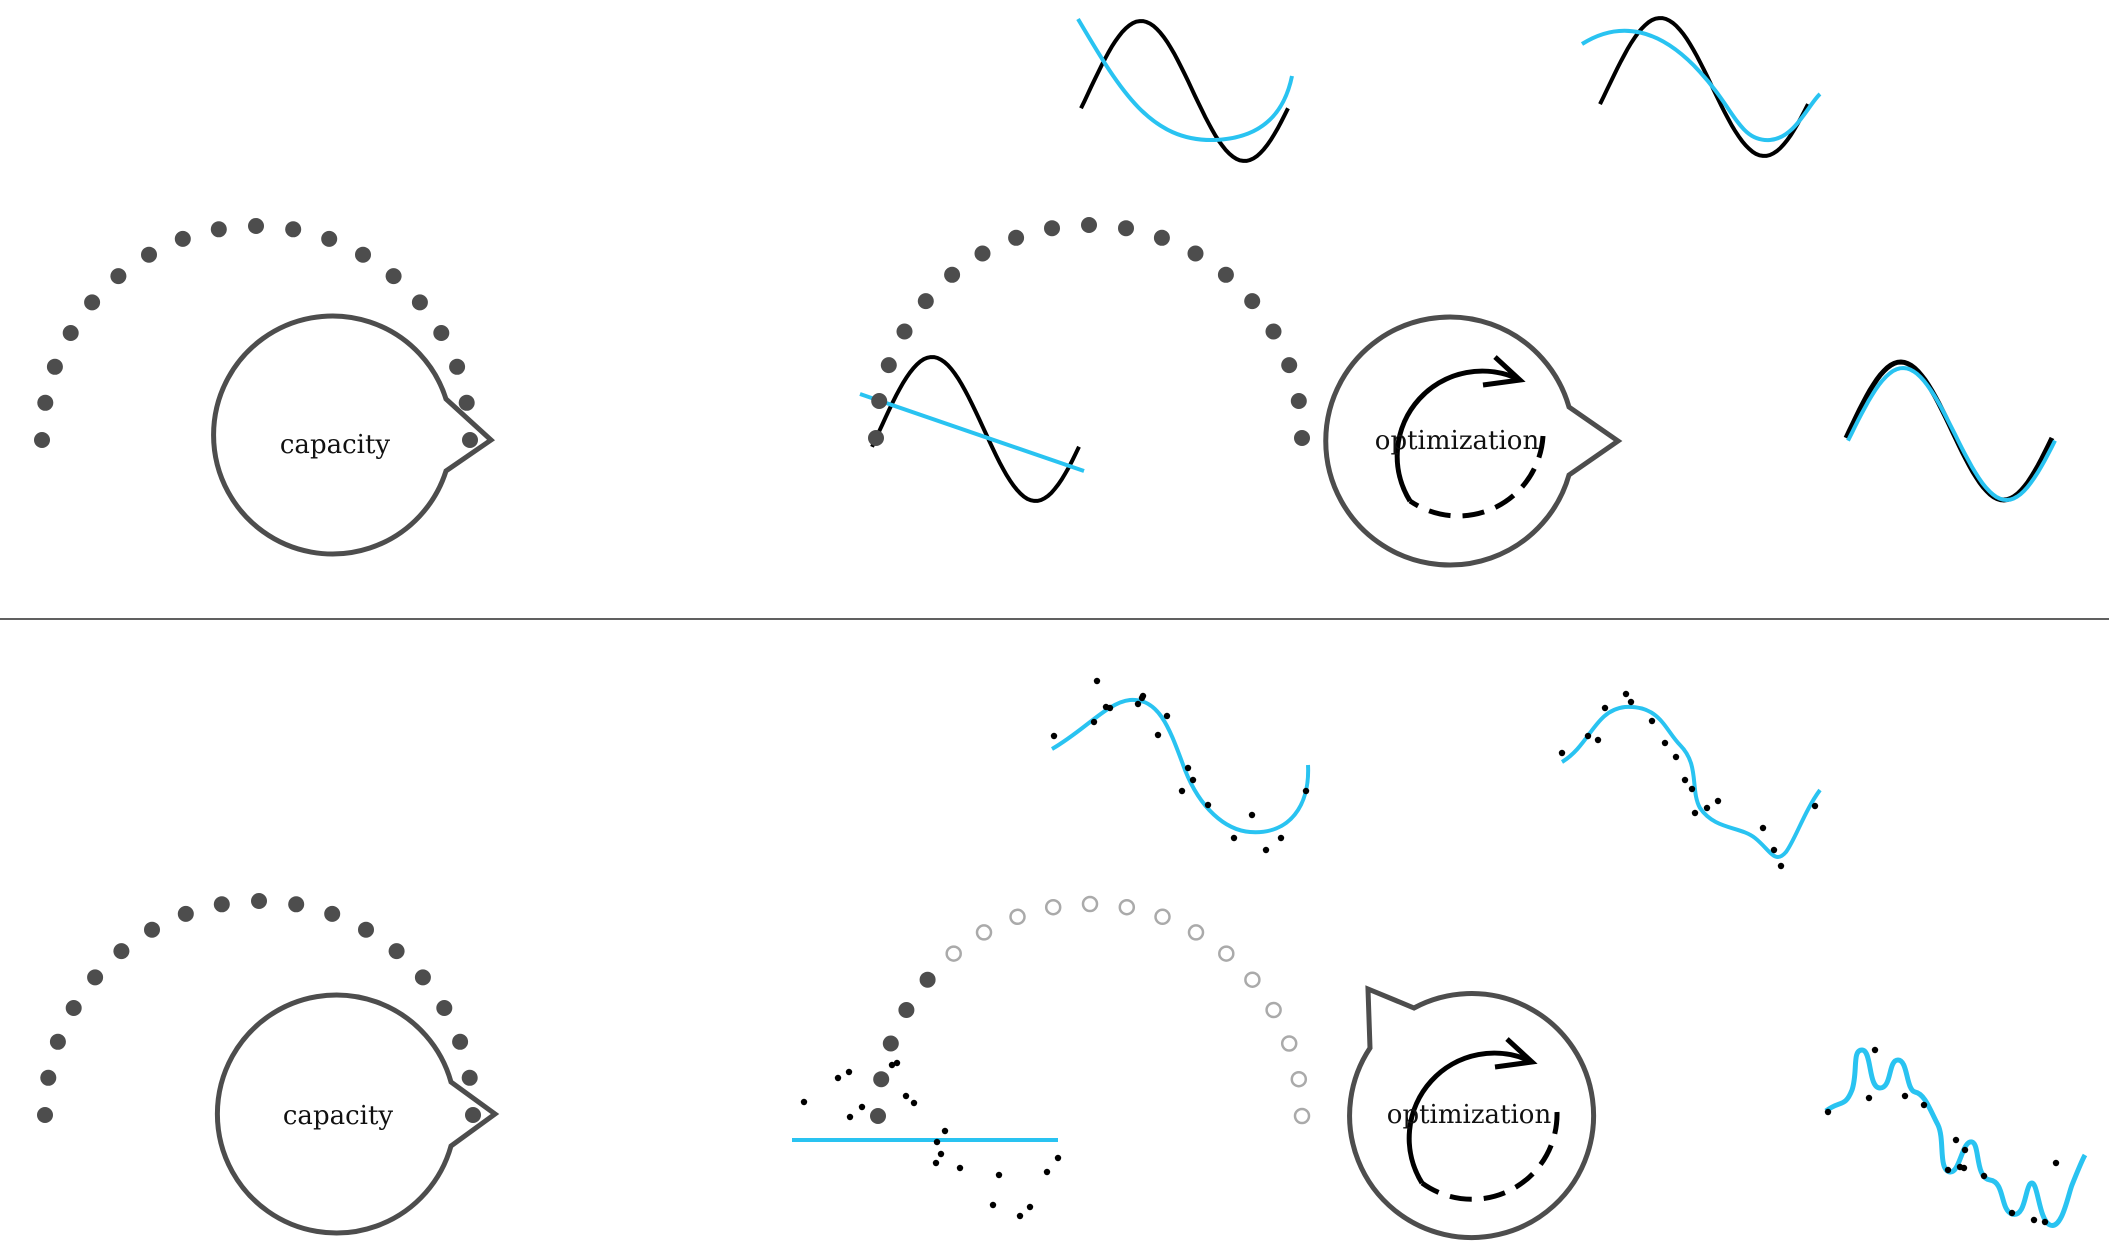 This screenshot has height=1247, width=2109. I want to click on top-optimization-dots, so click(1089, 331).